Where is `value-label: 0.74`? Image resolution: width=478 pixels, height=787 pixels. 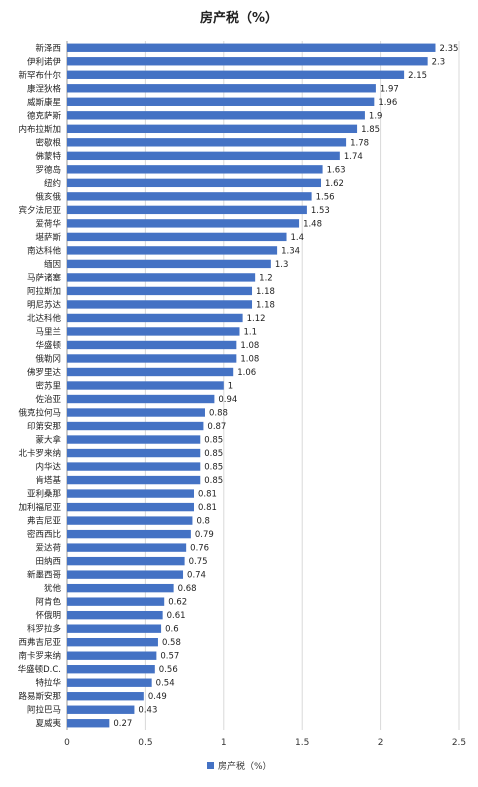
value-label: 0.74 is located at coordinates (196, 576).